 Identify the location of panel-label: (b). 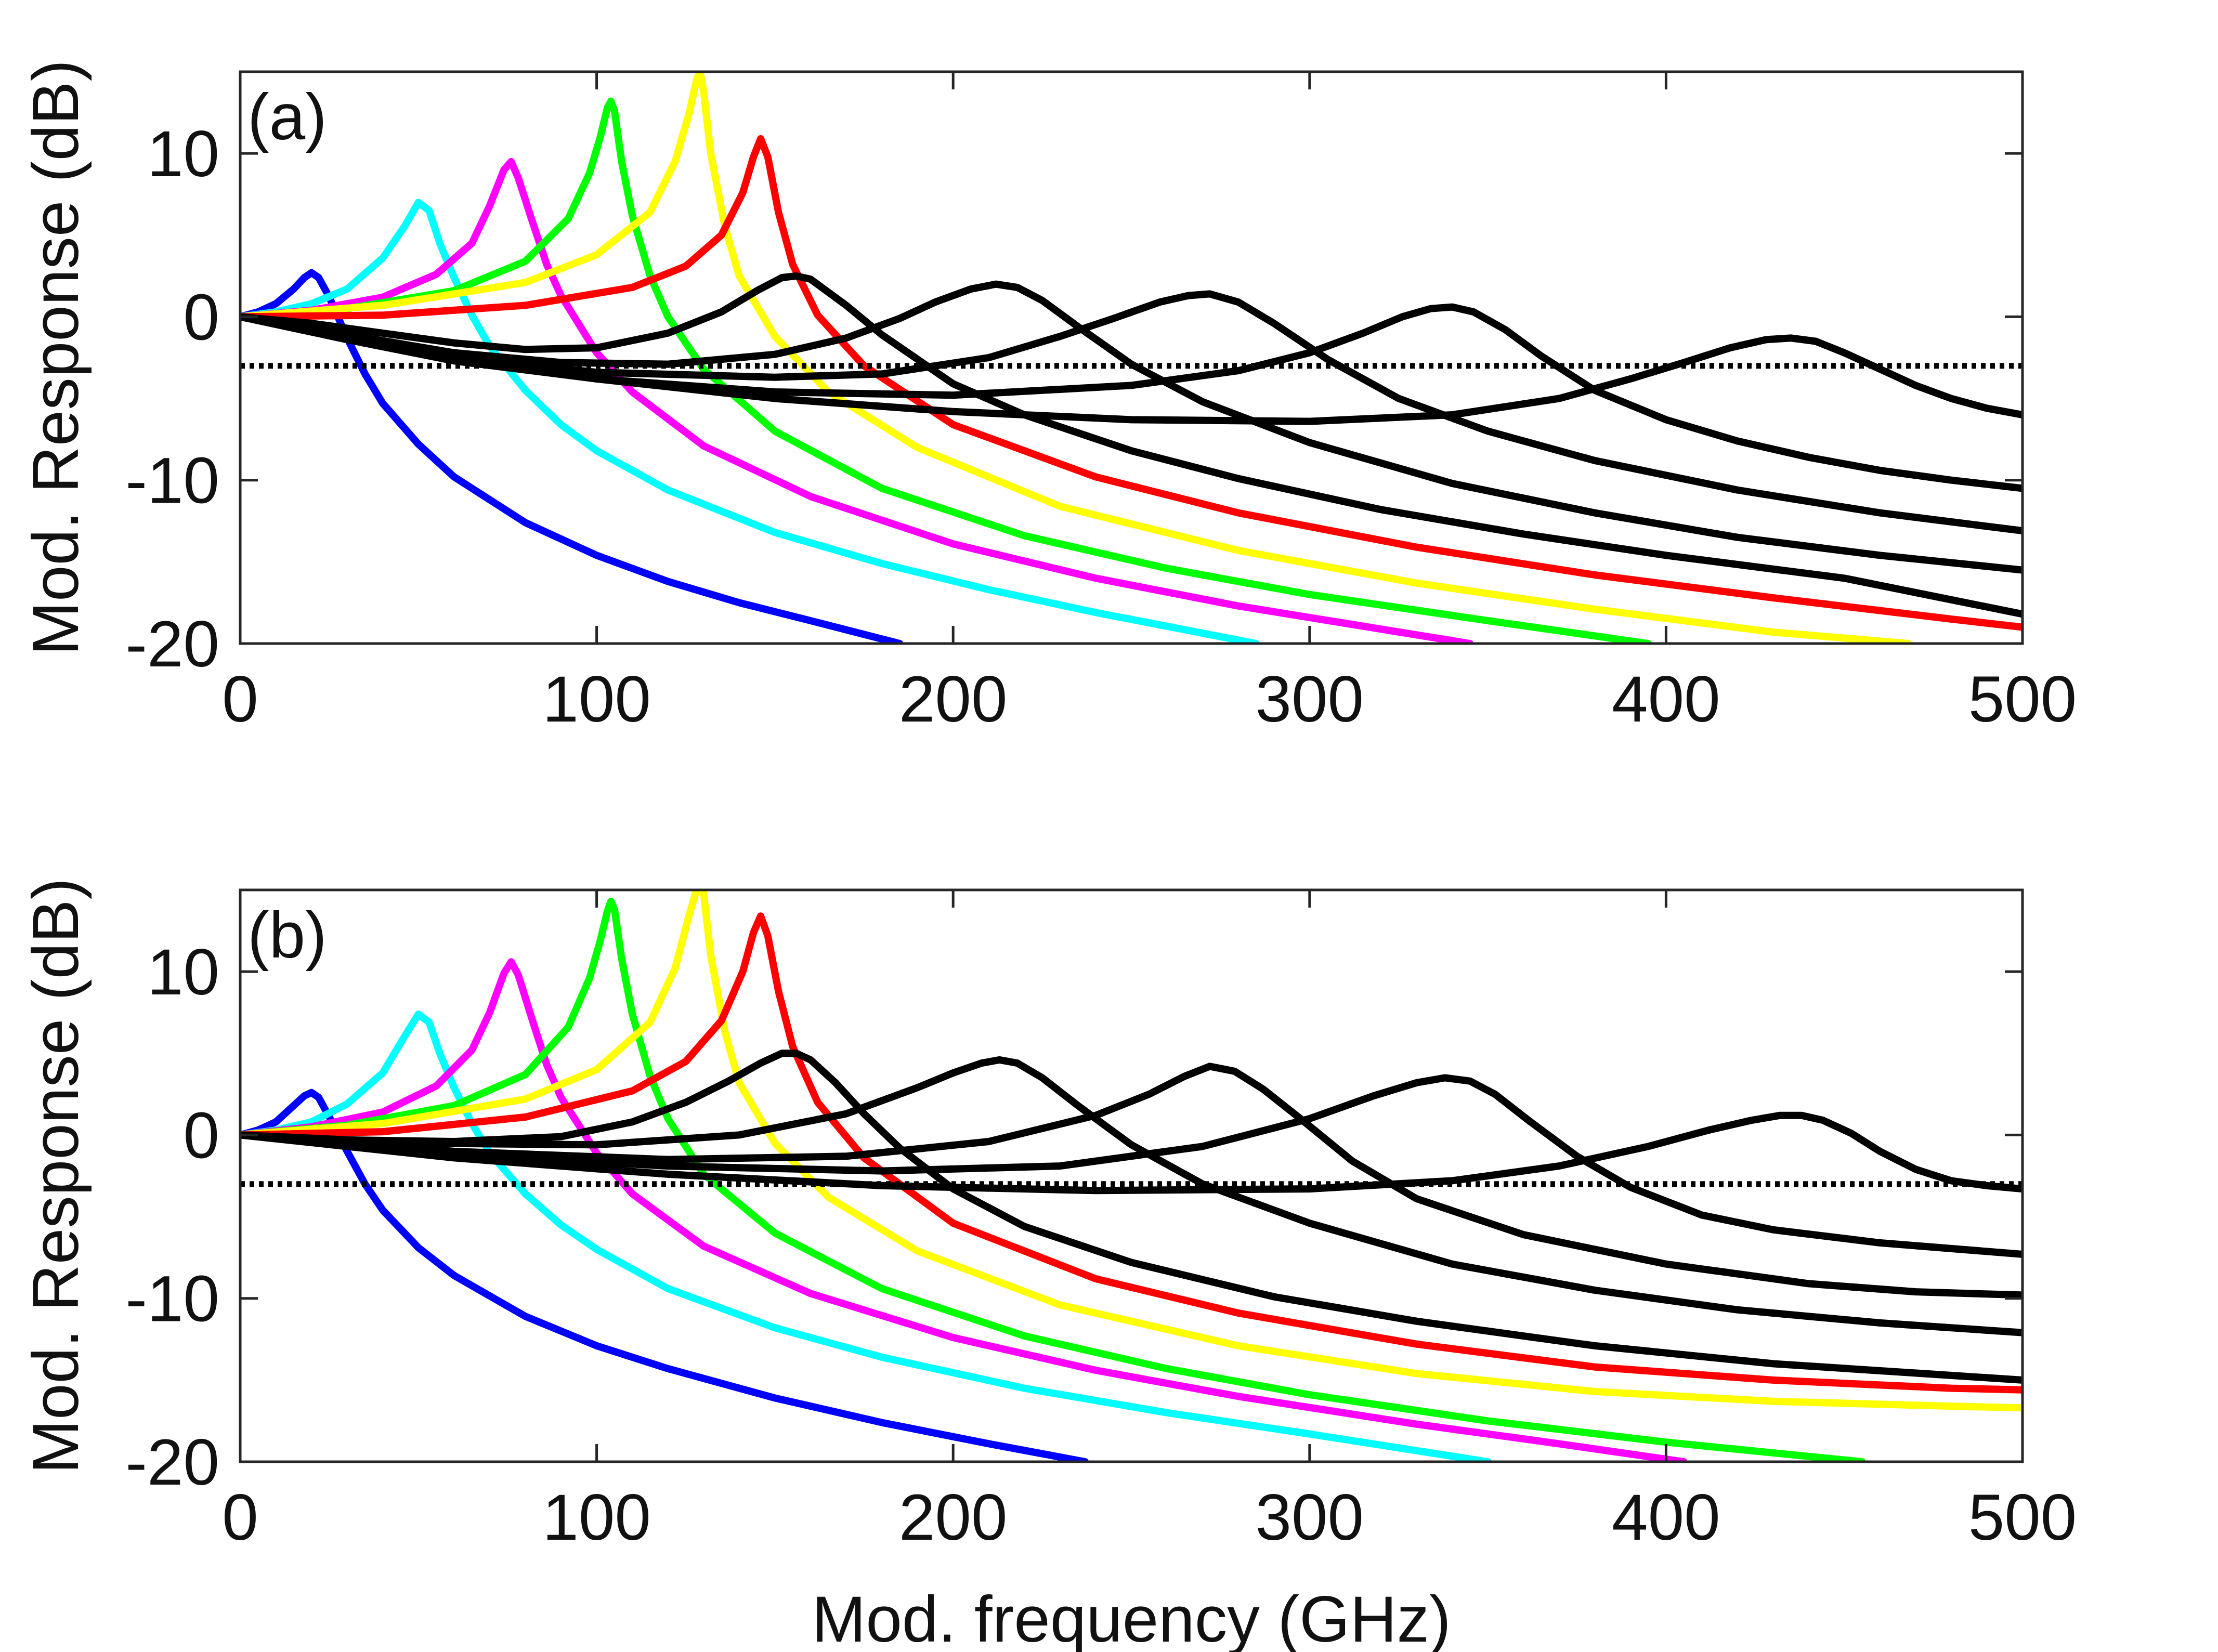
(287, 936).